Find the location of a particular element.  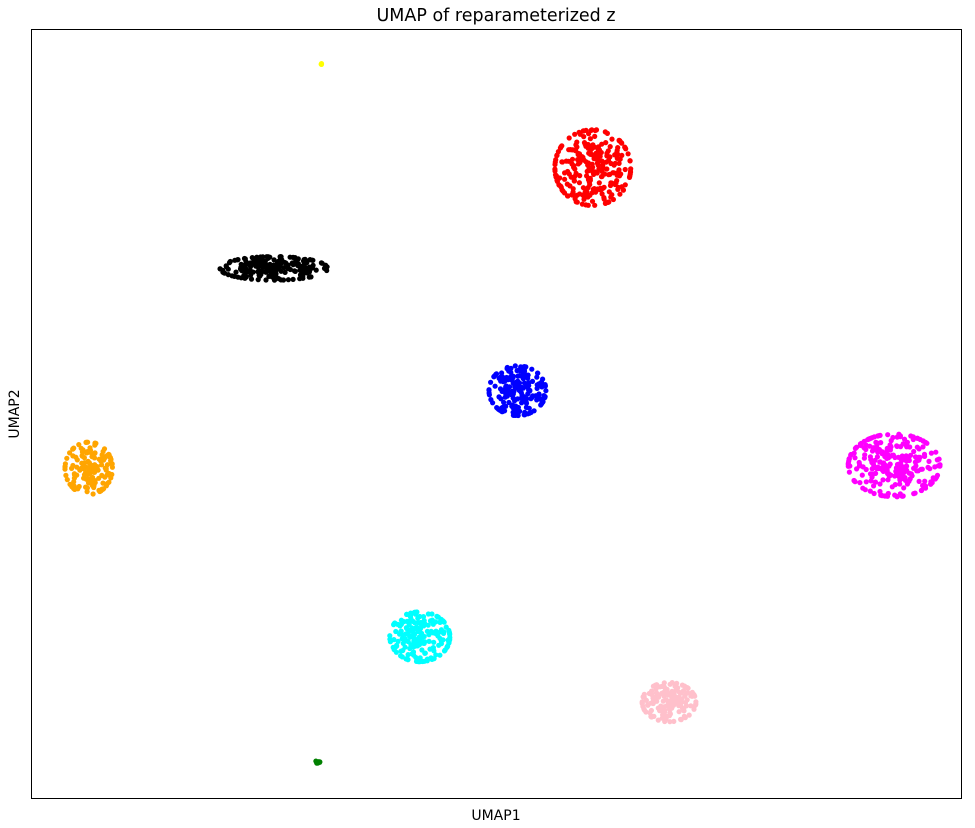

x-axis-label: UMAP1 is located at coordinates (495, 816).